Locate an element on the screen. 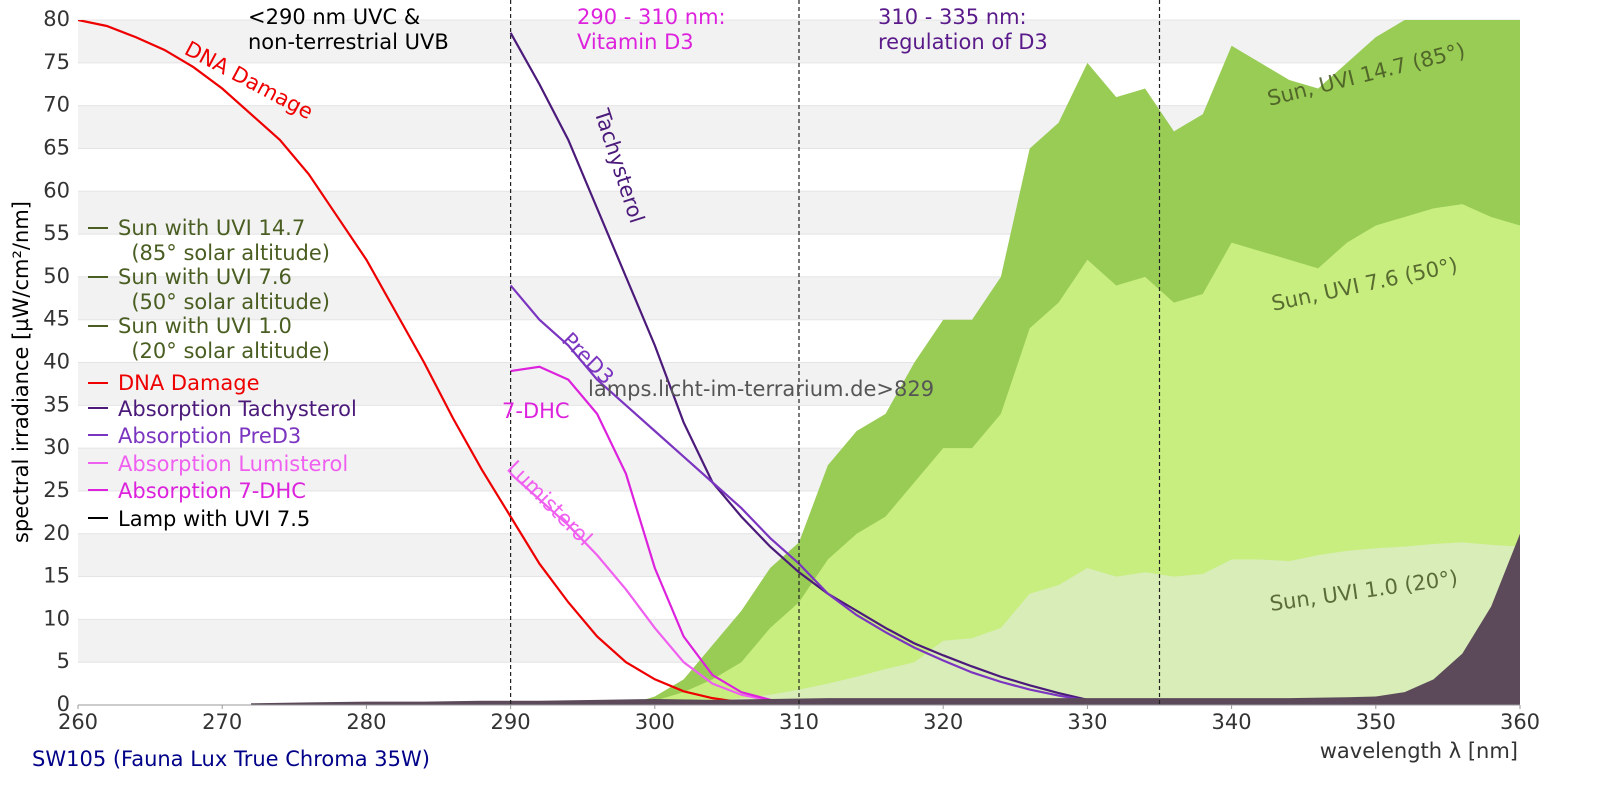 The height and width of the screenshot is (800, 1600). y-tick-label: 10 is located at coordinates (56, 618).